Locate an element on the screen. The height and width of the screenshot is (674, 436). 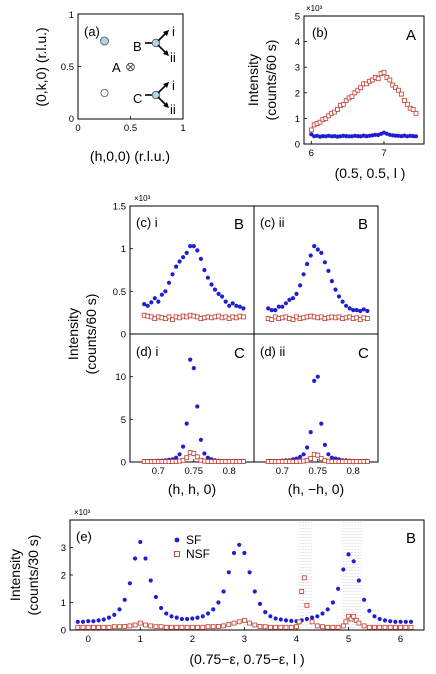
panel-d-ii-frame is located at coordinates (316, 398).